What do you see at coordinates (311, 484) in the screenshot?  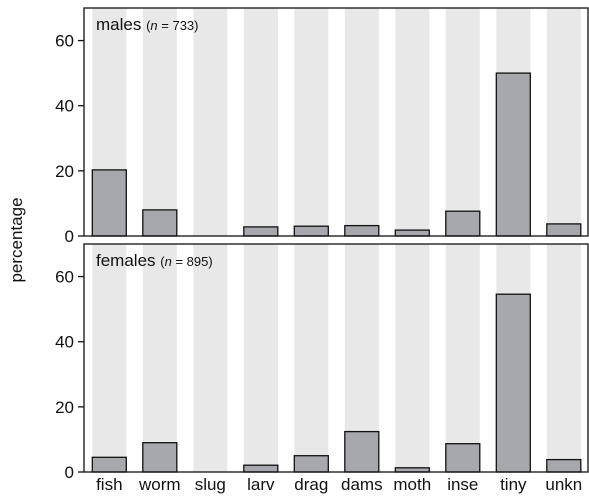 I see `category-label-drag: drag` at bounding box center [311, 484].